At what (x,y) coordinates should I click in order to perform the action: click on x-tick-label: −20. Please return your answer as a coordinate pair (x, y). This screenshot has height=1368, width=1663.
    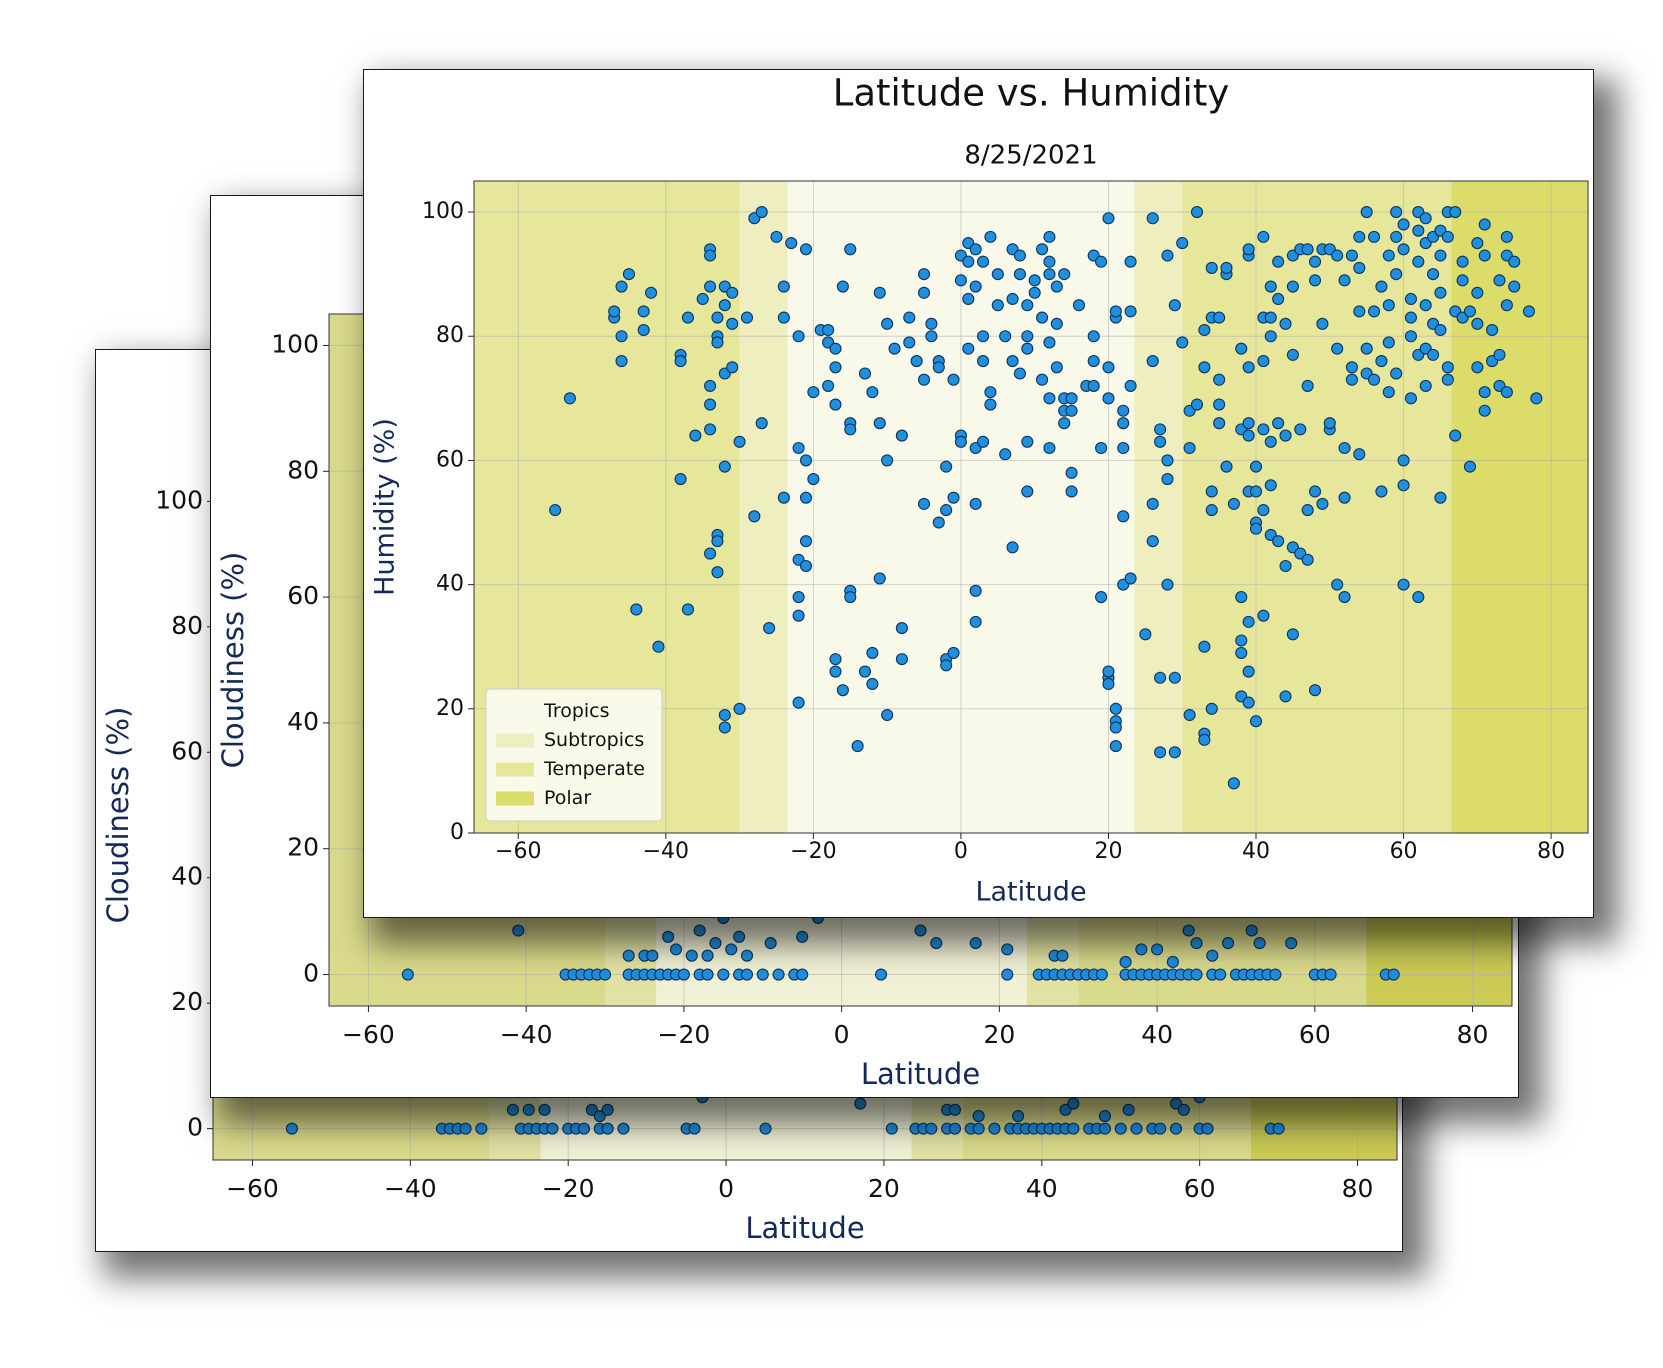
    Looking at the image, I should click on (568, 1188).